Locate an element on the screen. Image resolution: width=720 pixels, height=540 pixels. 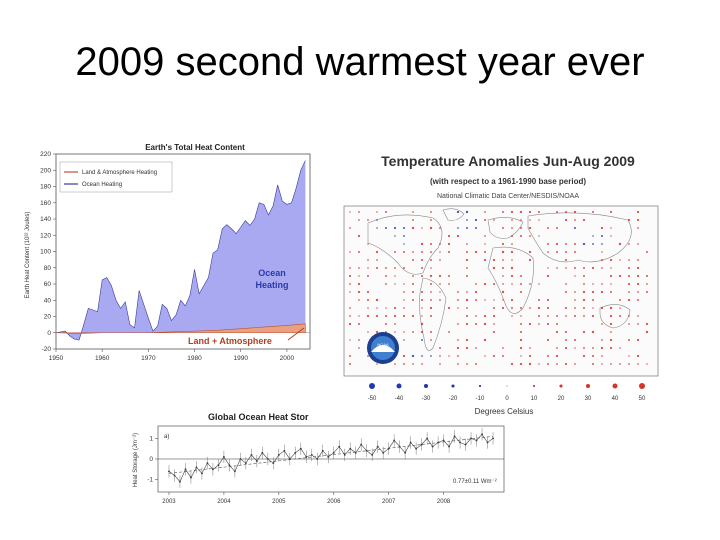
x-tick-label: 1960 is located at coordinates (102, 358).